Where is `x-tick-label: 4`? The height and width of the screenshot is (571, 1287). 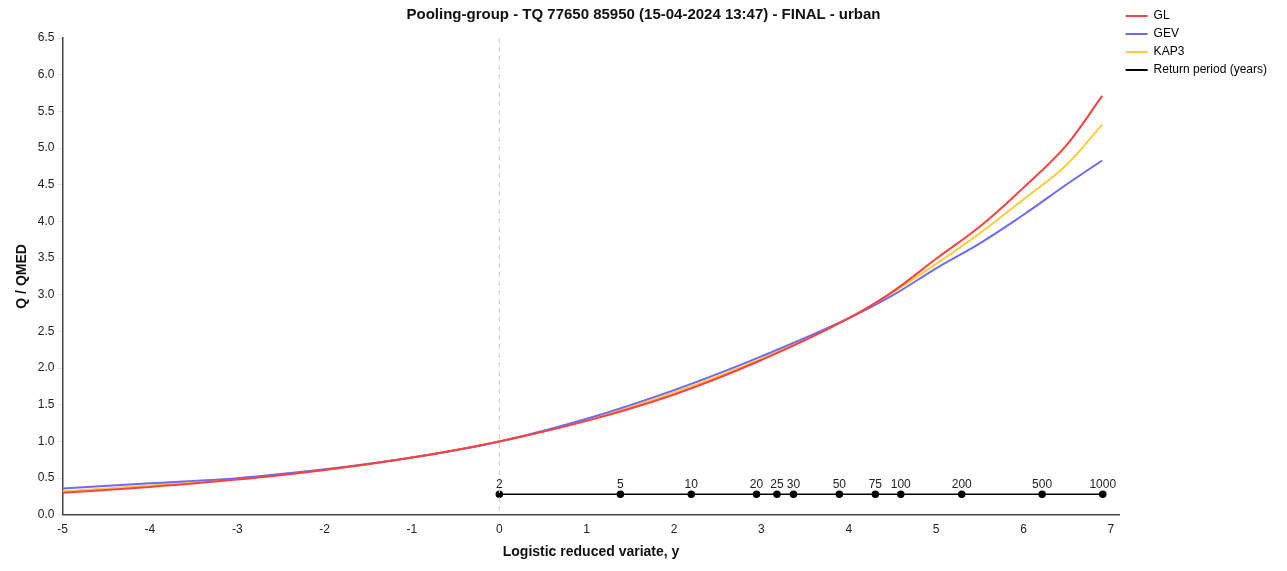
x-tick-label: 4 is located at coordinates (849, 529).